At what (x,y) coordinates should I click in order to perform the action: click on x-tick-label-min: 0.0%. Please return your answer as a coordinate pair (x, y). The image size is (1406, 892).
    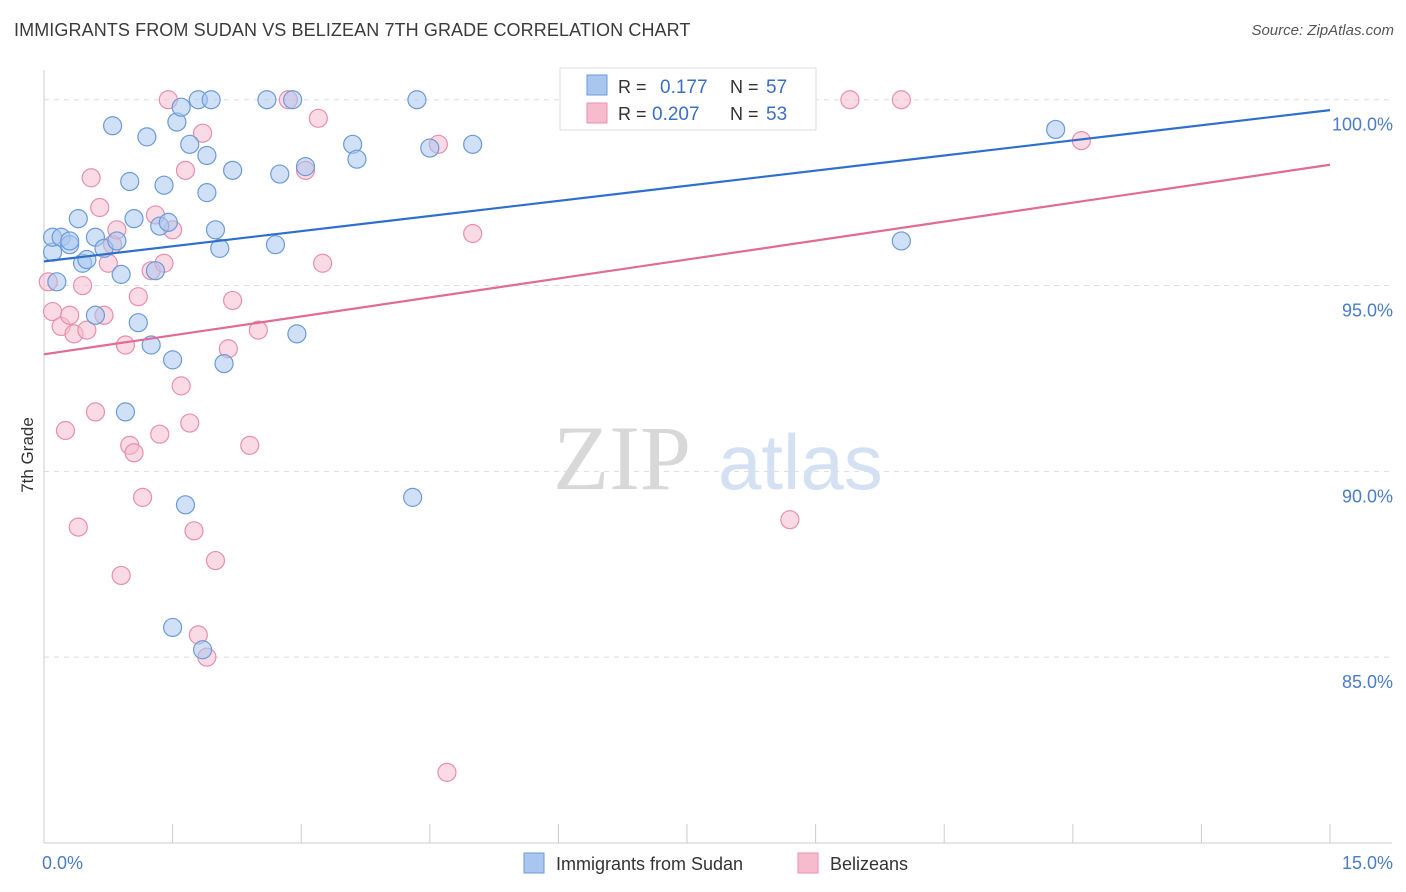
    Looking at the image, I should click on (62, 863).